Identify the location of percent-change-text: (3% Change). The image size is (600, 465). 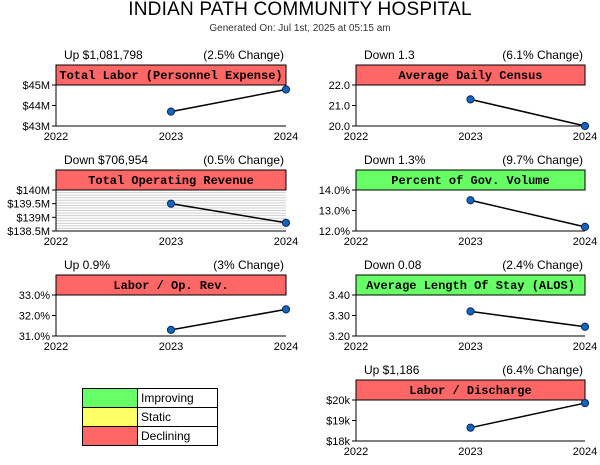
(248, 265).